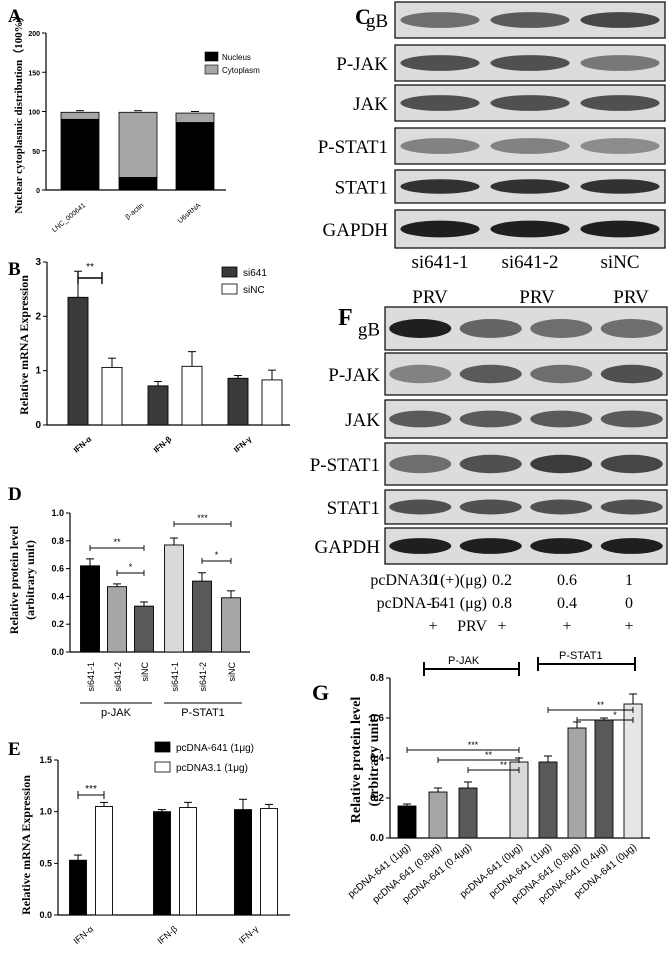 The image size is (668, 962). Describe the element at coordinates (530, 262) in the screenshot. I see `panel-c-lane-label: si641-2` at that location.